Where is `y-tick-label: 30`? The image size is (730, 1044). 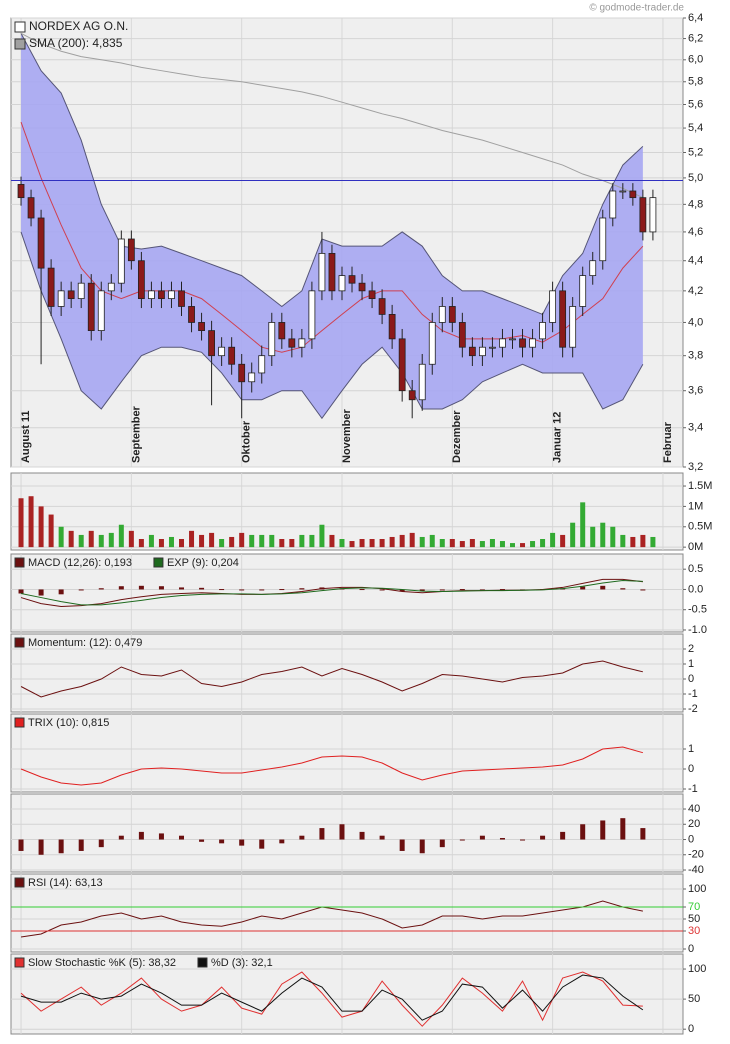 y-tick-label: 30 is located at coordinates (694, 931).